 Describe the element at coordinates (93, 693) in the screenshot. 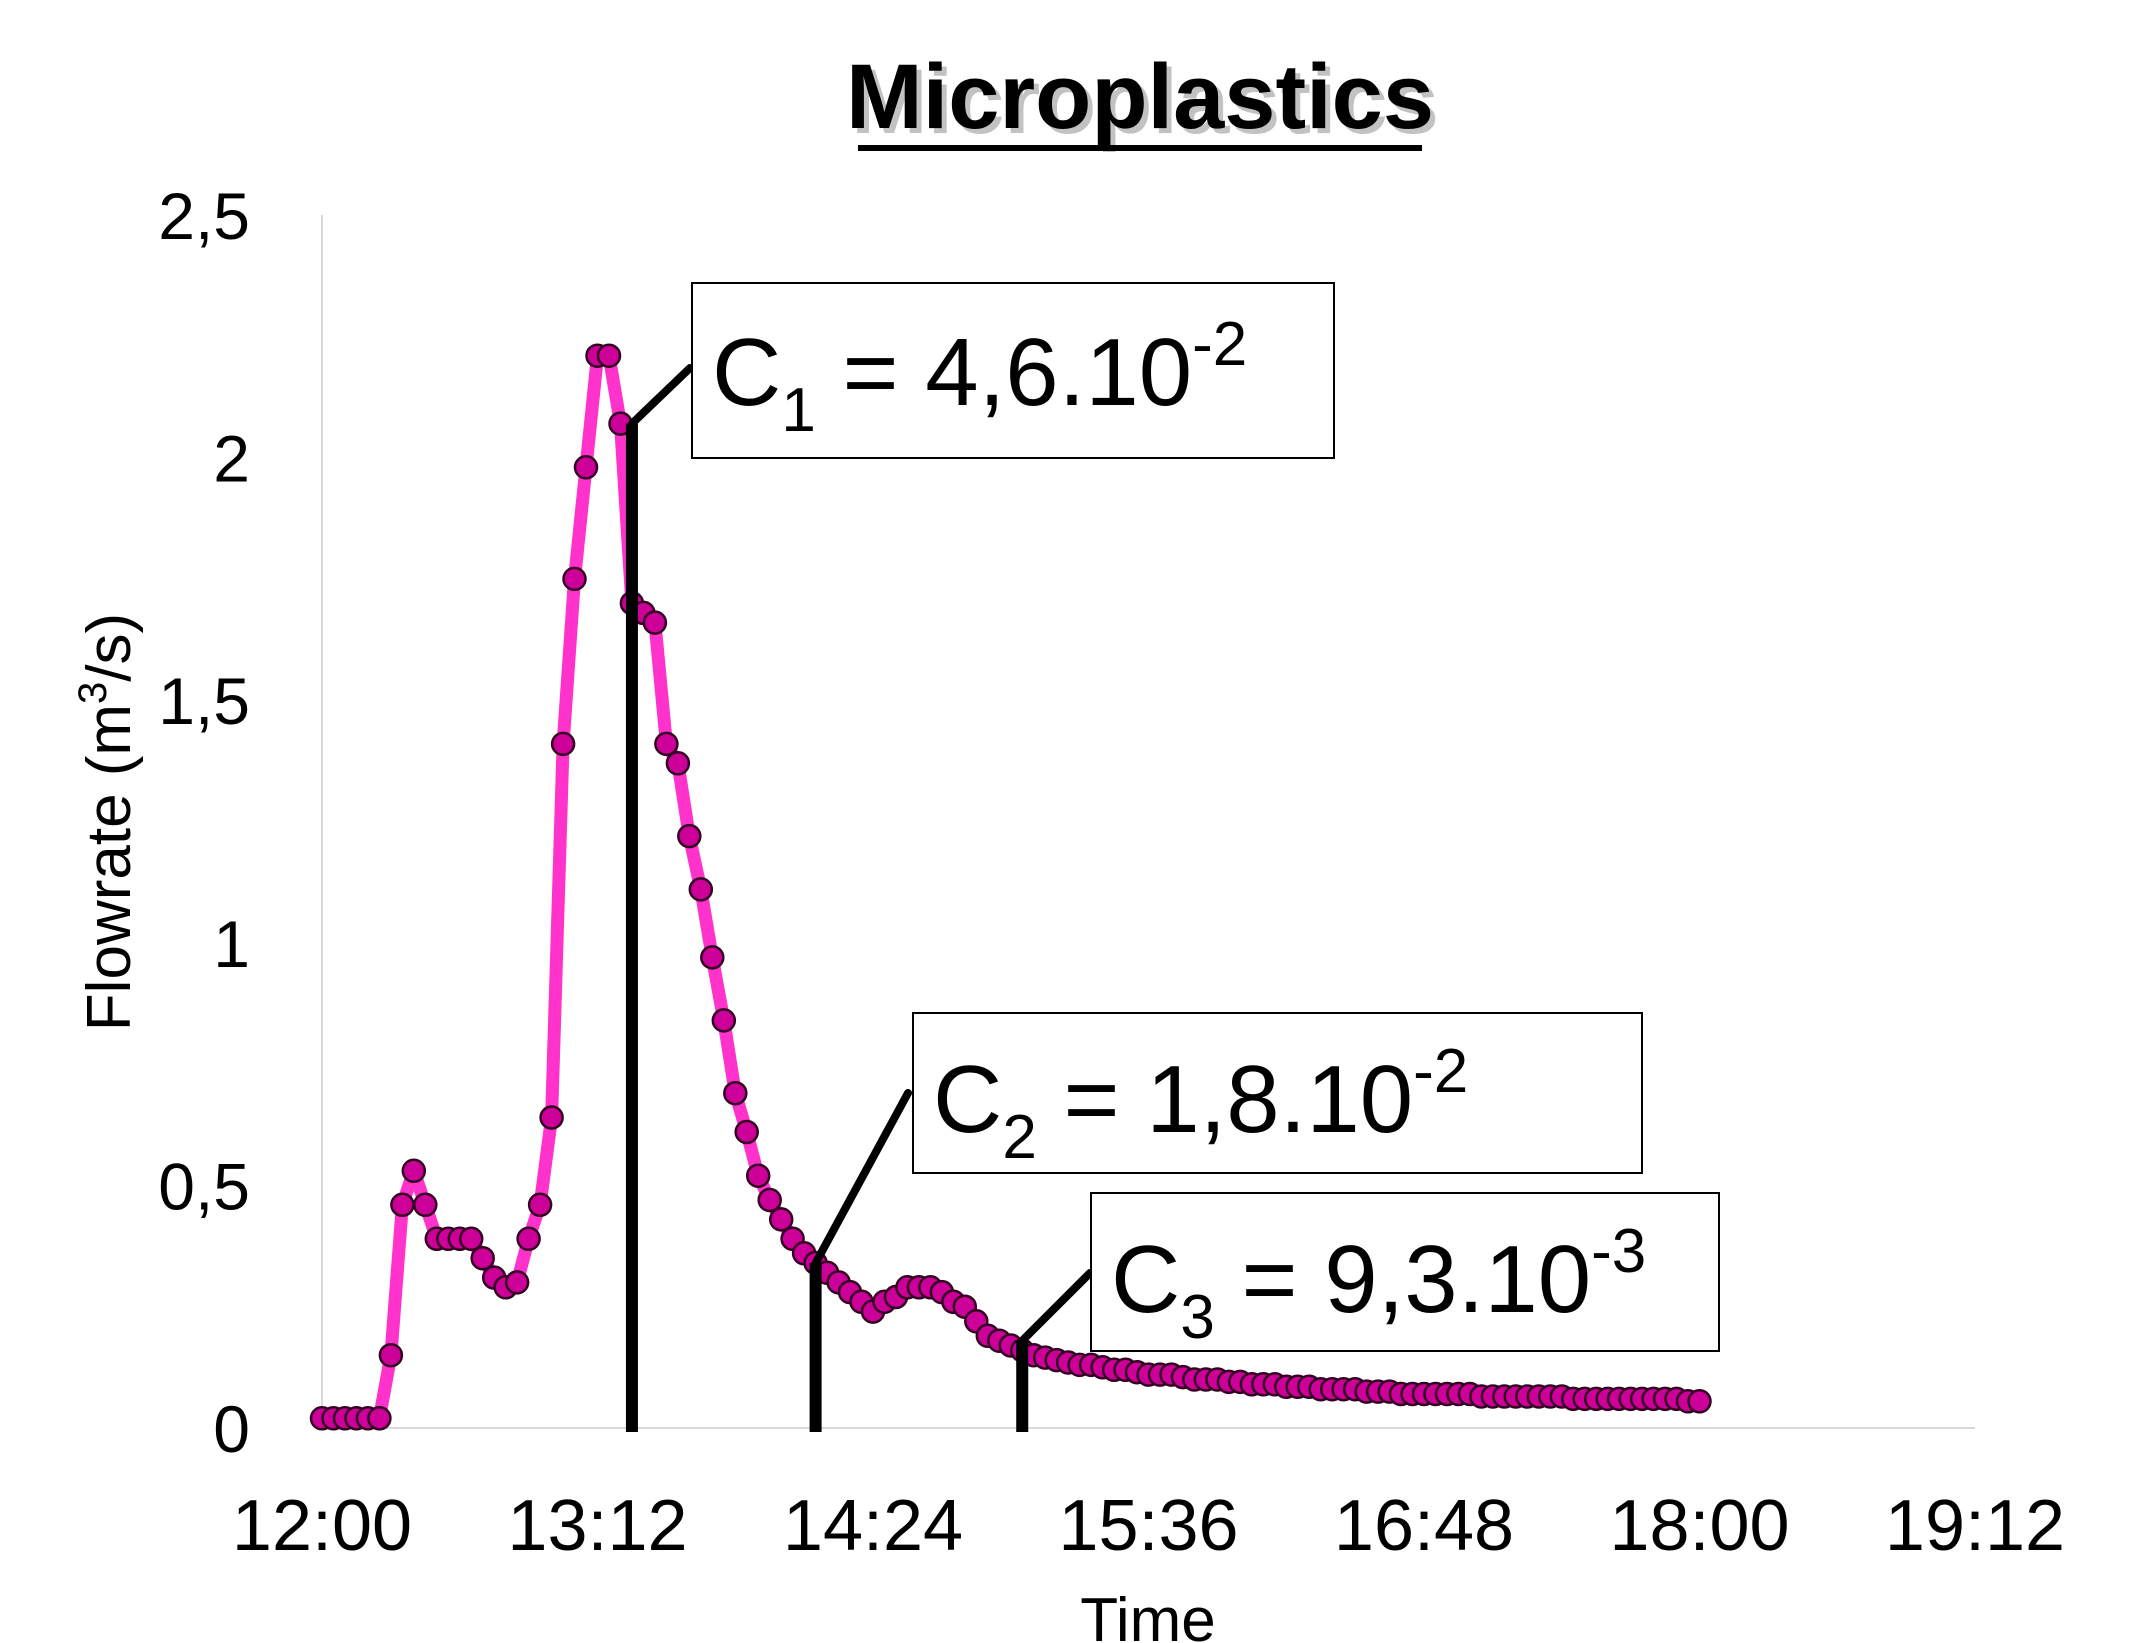

I see `y-axis-title-sup: 3` at that location.